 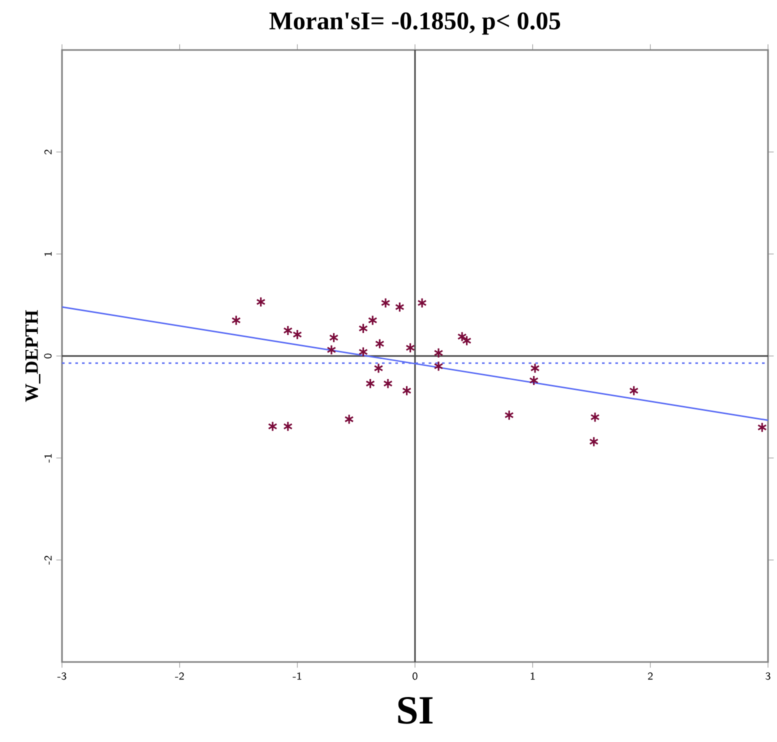 I want to click on y-tick-label: 1, so click(x=48, y=254).